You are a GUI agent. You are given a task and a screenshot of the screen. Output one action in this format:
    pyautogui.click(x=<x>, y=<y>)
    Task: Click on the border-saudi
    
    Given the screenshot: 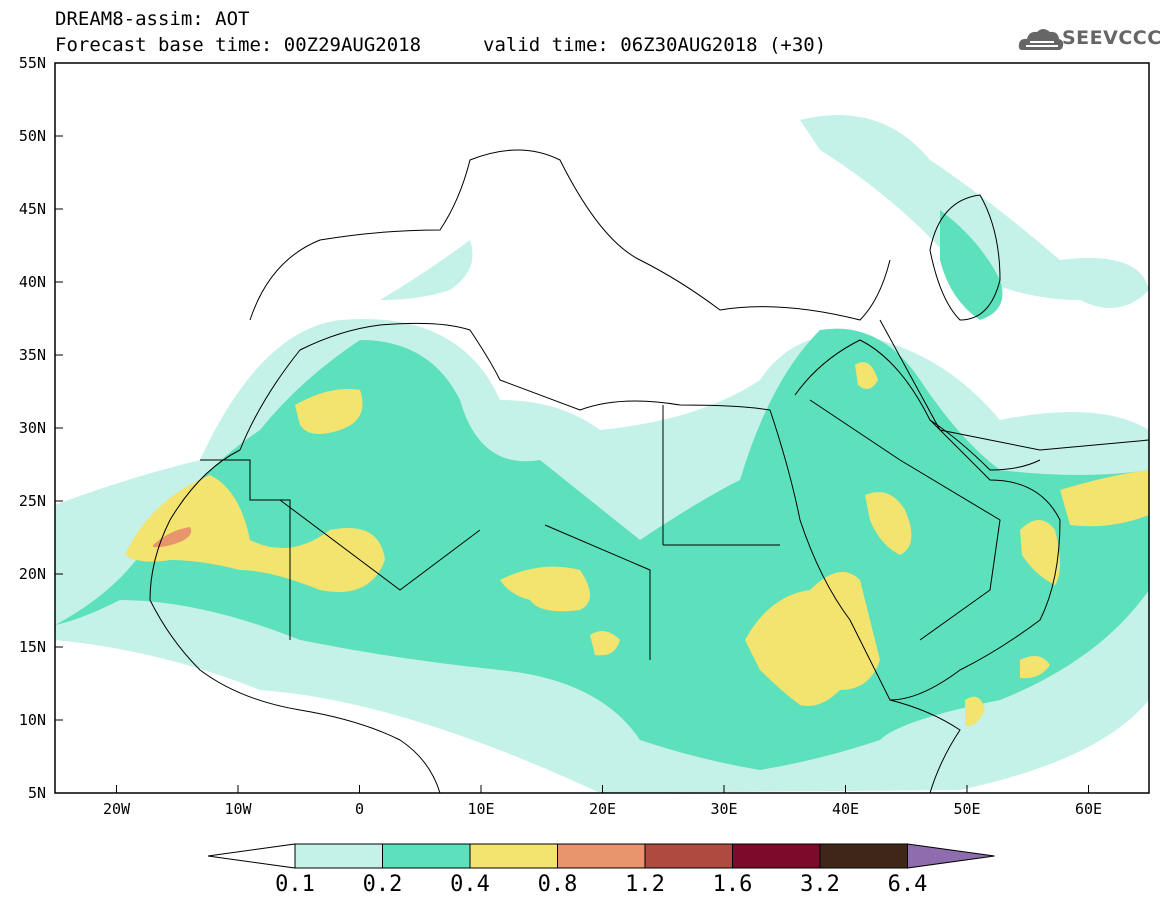 What is the action you would take?
    pyautogui.click(x=905, y=520)
    